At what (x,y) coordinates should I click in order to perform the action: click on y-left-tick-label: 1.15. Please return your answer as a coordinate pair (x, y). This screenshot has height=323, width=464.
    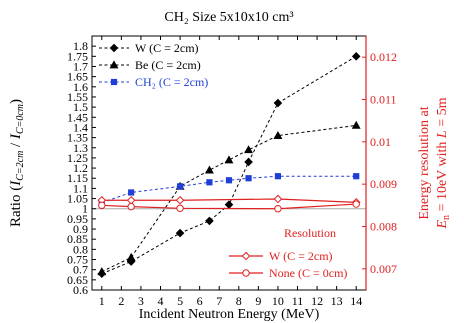
    Looking at the image, I should click on (77, 178).